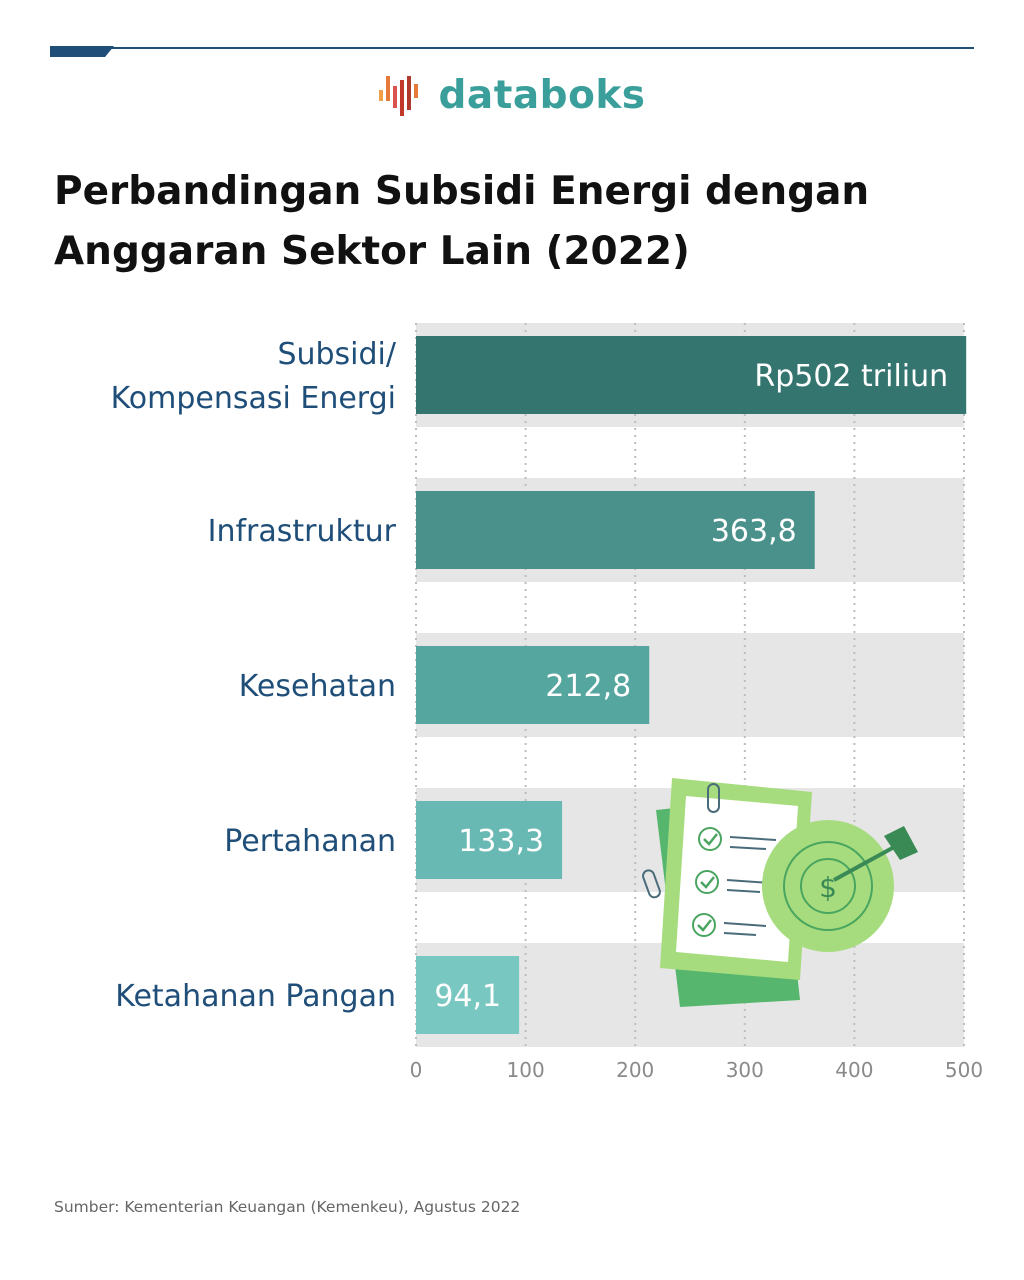 This screenshot has height=1280, width=1024. I want to click on bar-value-label: 133,3, so click(501, 841).